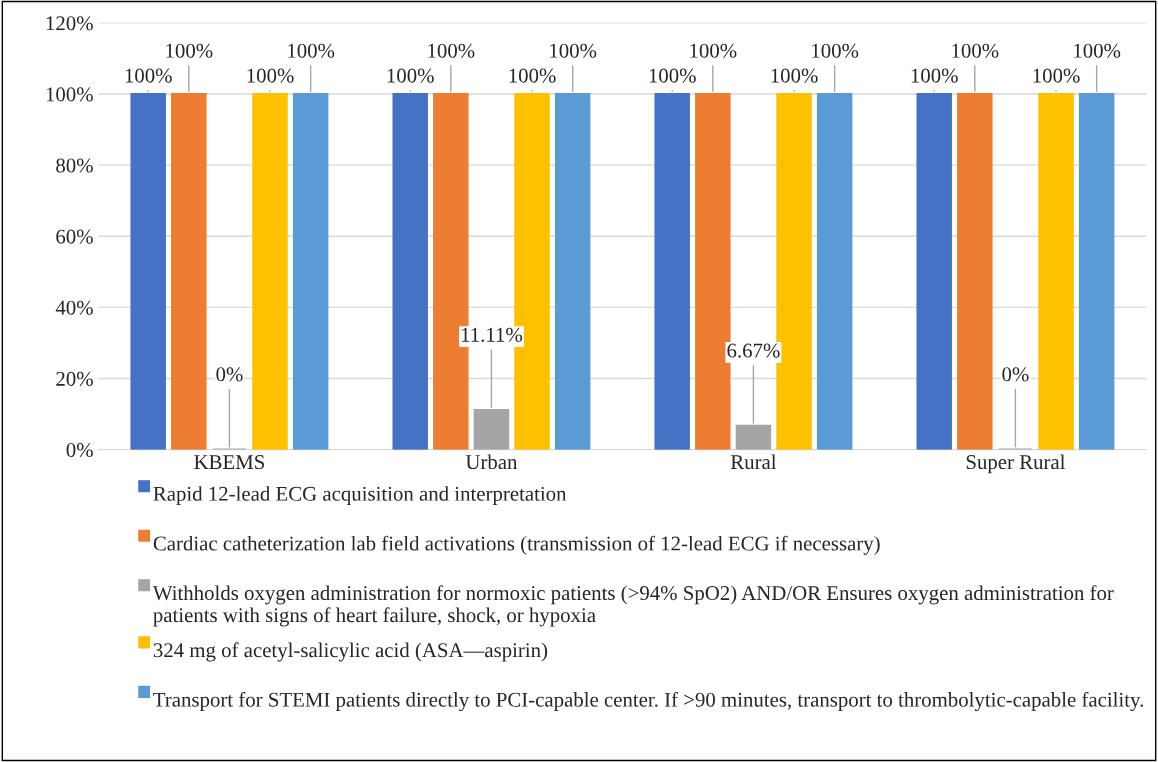 The width and height of the screenshot is (1158, 762). What do you see at coordinates (360, 496) in the screenshot?
I see `legend-label: Rapid 12-lead ECG acquisition and interpretation` at bounding box center [360, 496].